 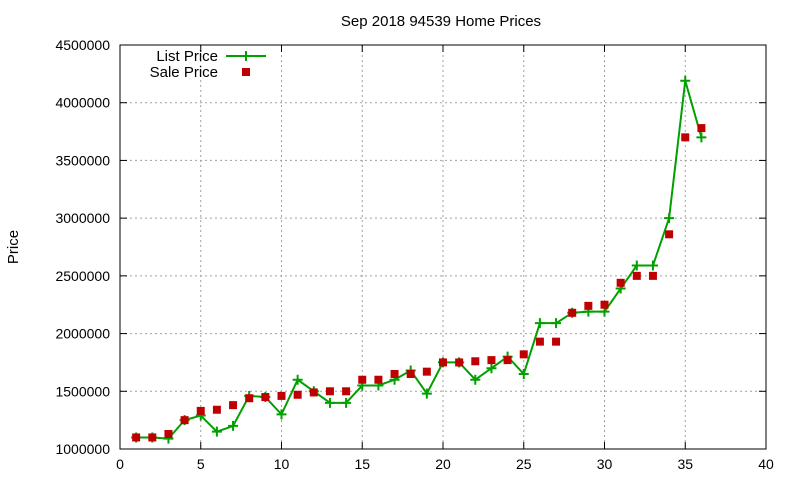 I want to click on y-tick-label: 4000000, so click(x=82, y=103).